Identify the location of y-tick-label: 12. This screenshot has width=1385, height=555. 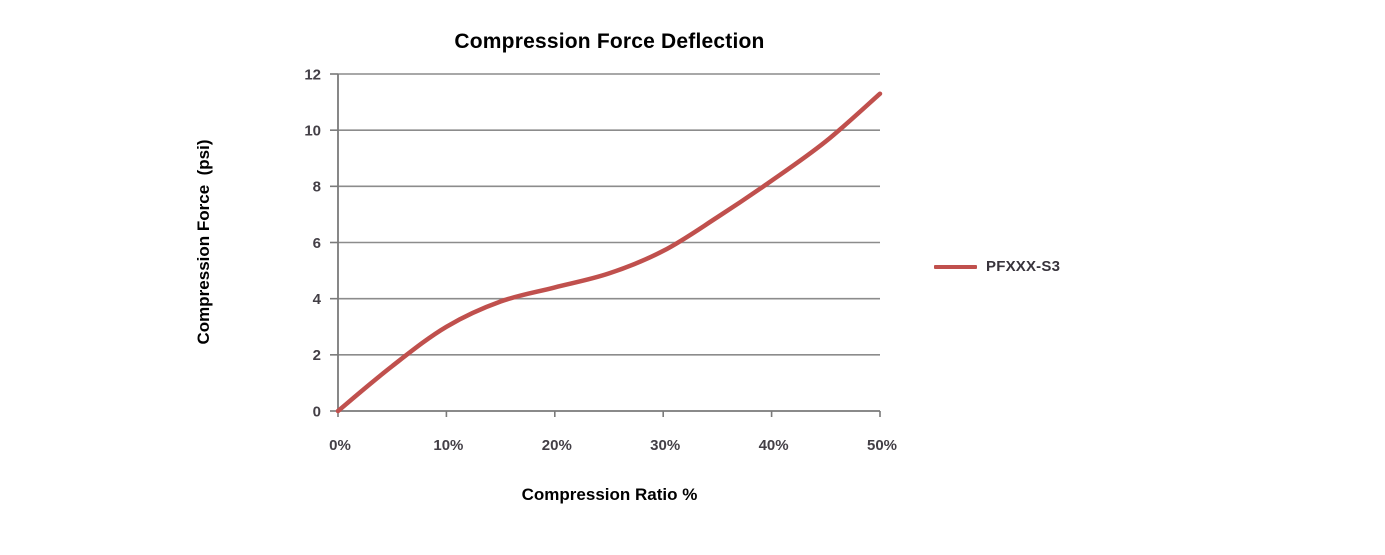
(312, 74).